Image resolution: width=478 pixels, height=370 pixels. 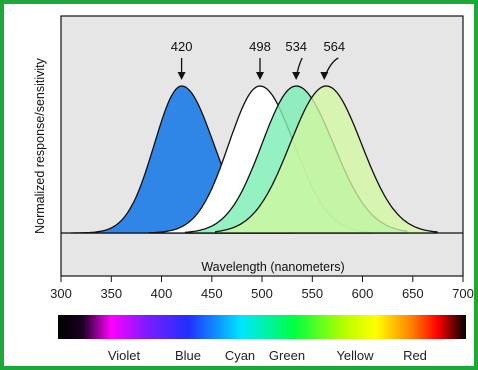 I want to click on x-tick-label-500: 500, so click(x=262, y=293).